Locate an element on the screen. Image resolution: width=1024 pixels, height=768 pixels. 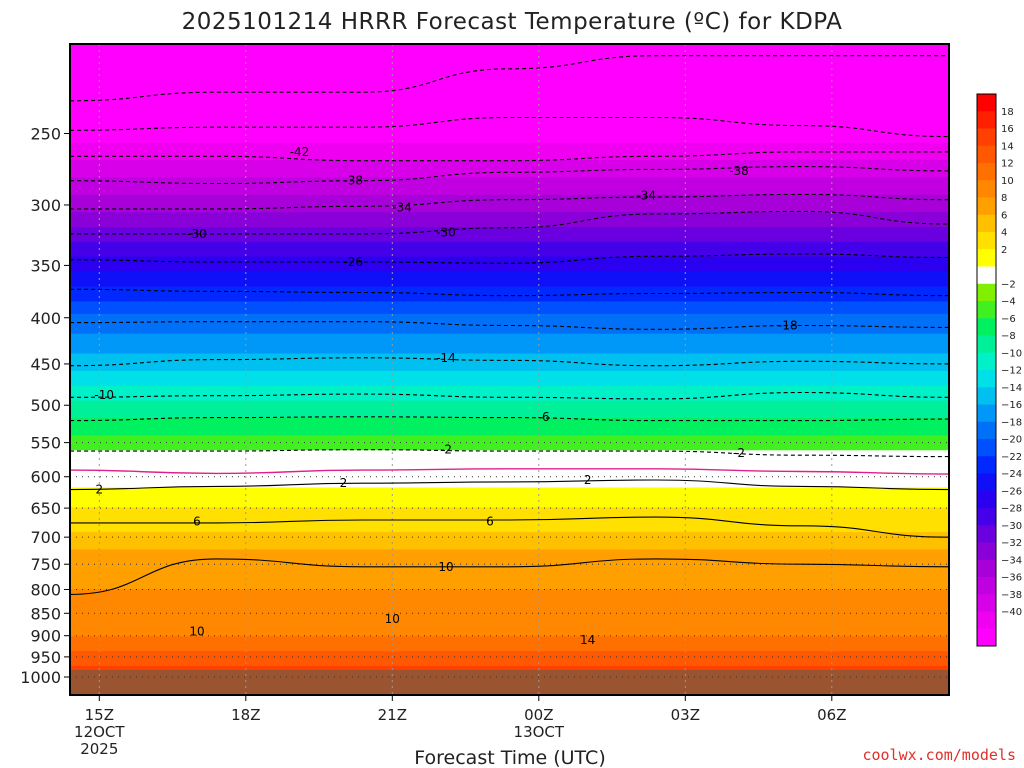
isotherm-label: -14 is located at coordinates (446, 358).